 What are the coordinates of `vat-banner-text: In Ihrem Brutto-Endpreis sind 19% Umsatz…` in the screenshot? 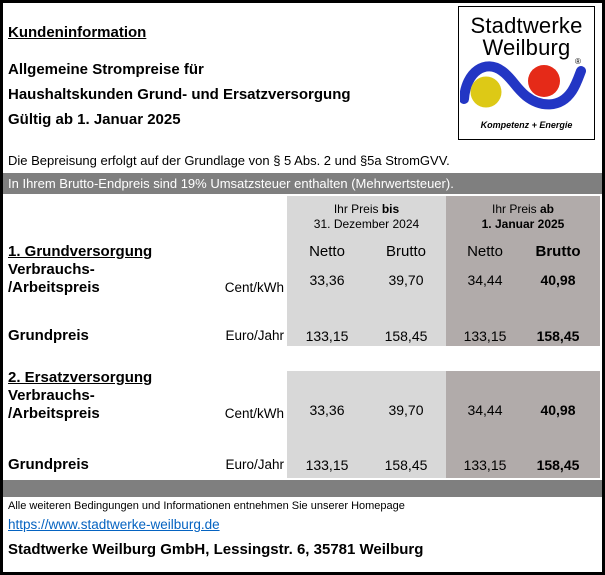 It's located at (231, 183).